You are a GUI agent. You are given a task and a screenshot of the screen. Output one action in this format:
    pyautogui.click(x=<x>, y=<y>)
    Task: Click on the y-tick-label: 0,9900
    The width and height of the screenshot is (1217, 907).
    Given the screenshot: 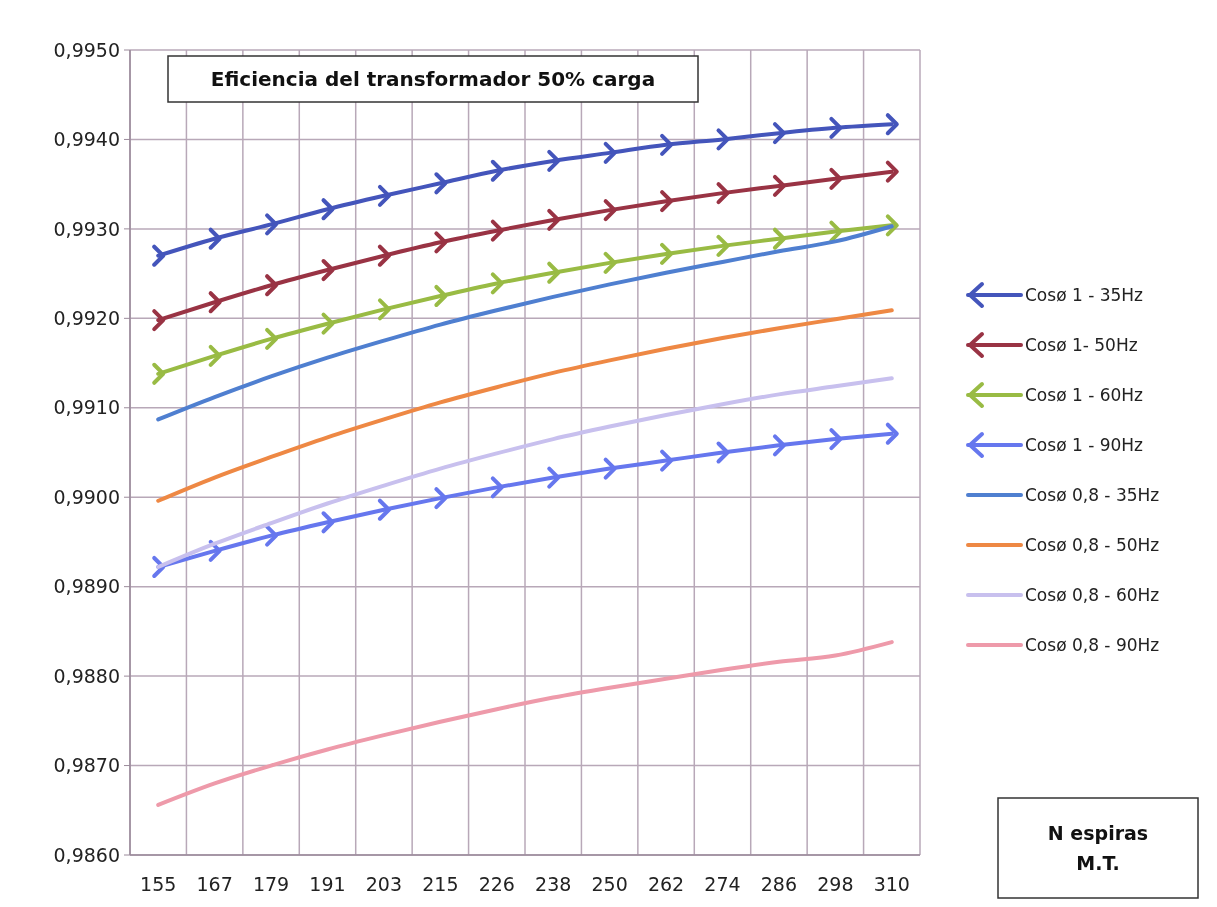 What is the action you would take?
    pyautogui.click(x=86, y=496)
    